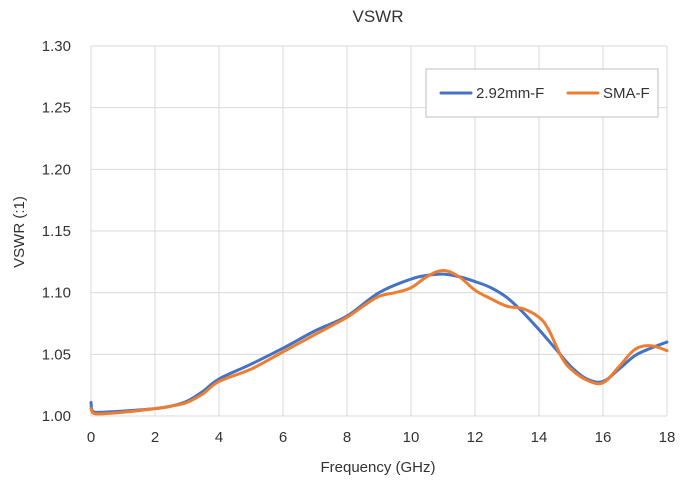 This screenshot has height=484, width=696. I want to click on y-tick-label: 1.30, so click(56, 46).